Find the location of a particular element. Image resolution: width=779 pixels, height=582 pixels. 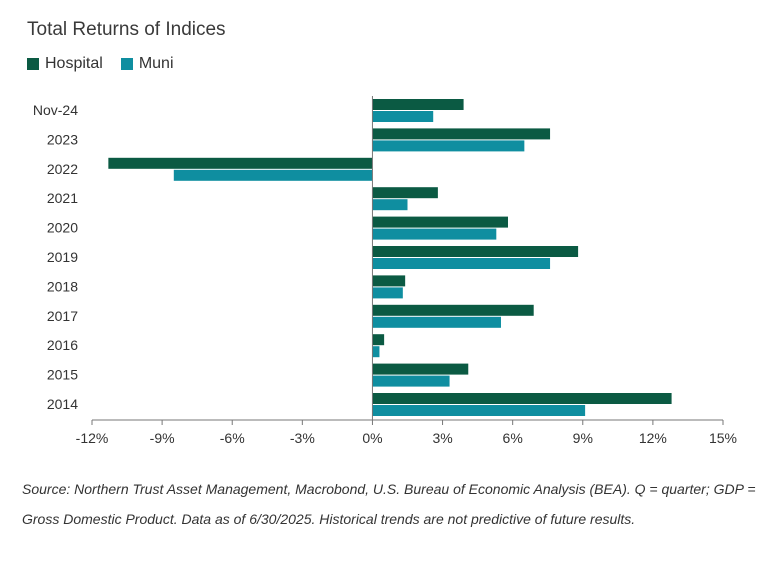

chart-legend: Hospital Muni is located at coordinates (109, 64).